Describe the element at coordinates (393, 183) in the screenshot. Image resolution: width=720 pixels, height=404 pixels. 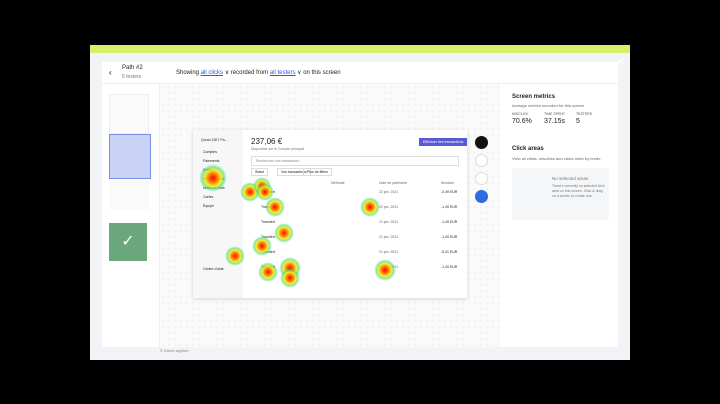
I see `column-head: Date de paiement` at that location.